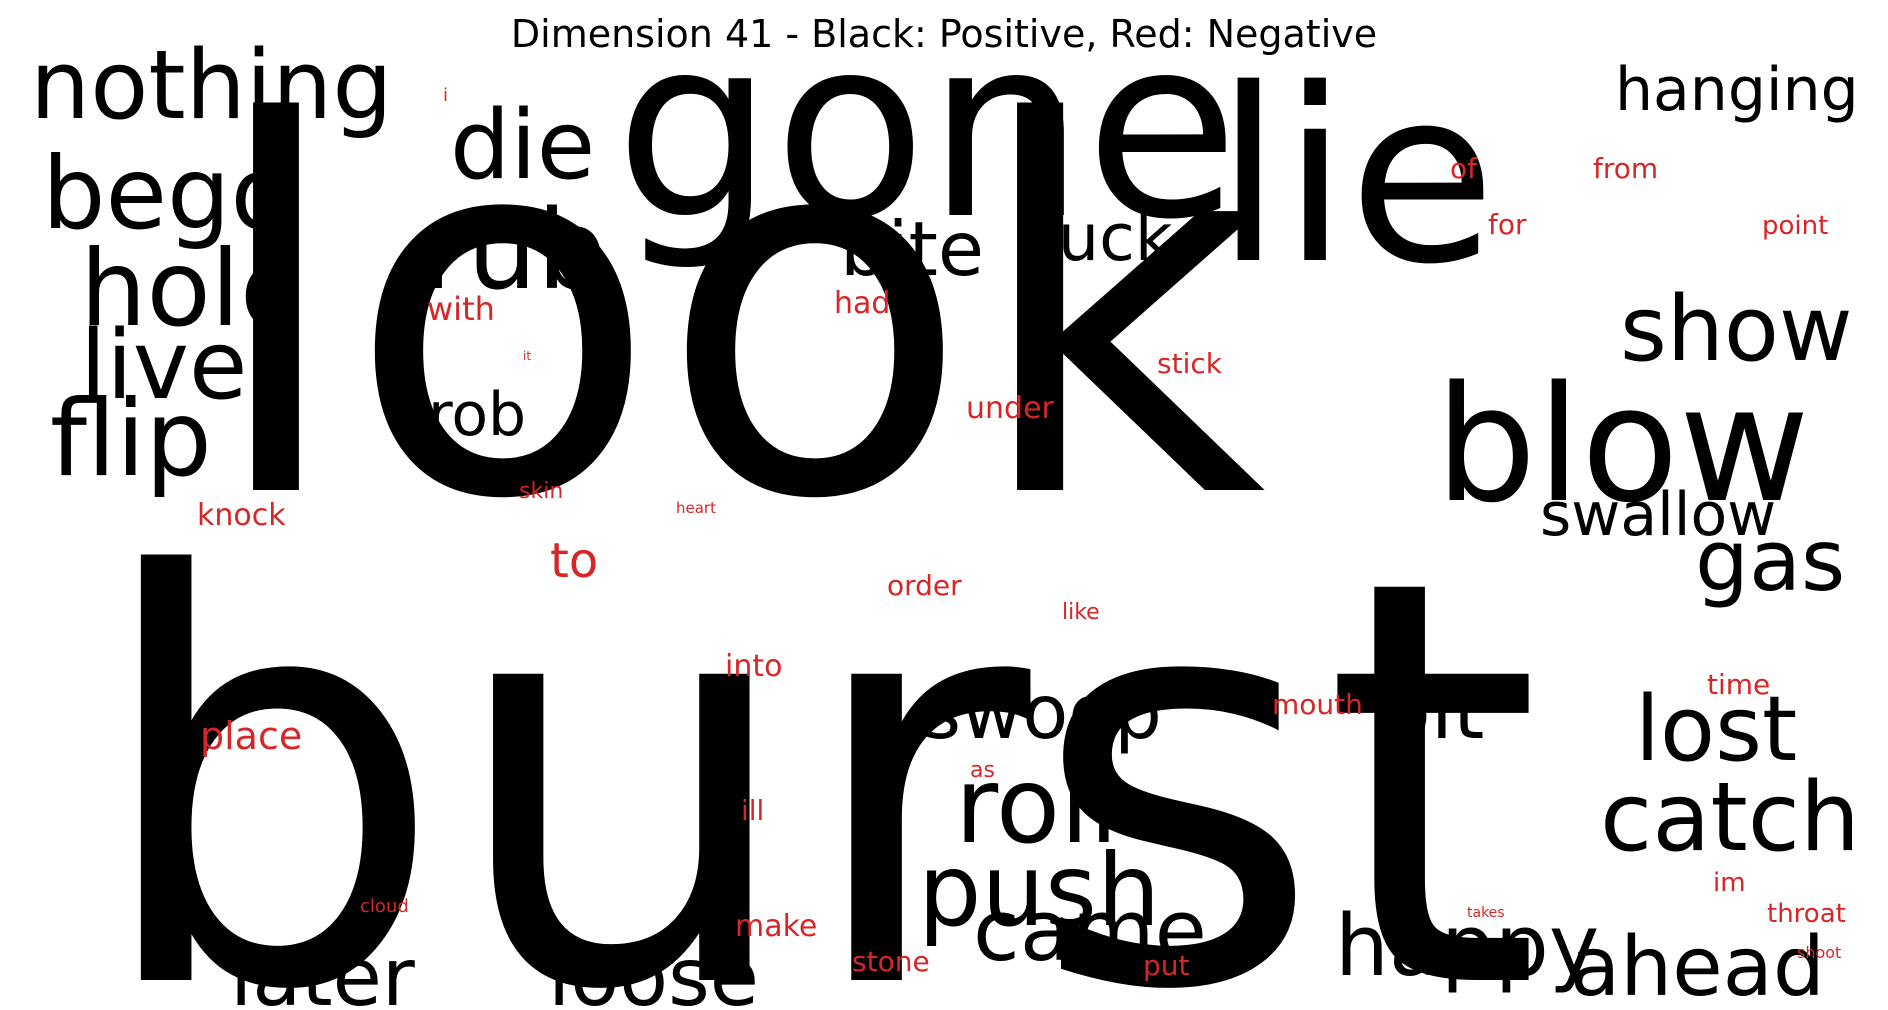 The width and height of the screenshot is (1888, 1010). I want to click on word-rob-positive: rob, so click(477, 415).